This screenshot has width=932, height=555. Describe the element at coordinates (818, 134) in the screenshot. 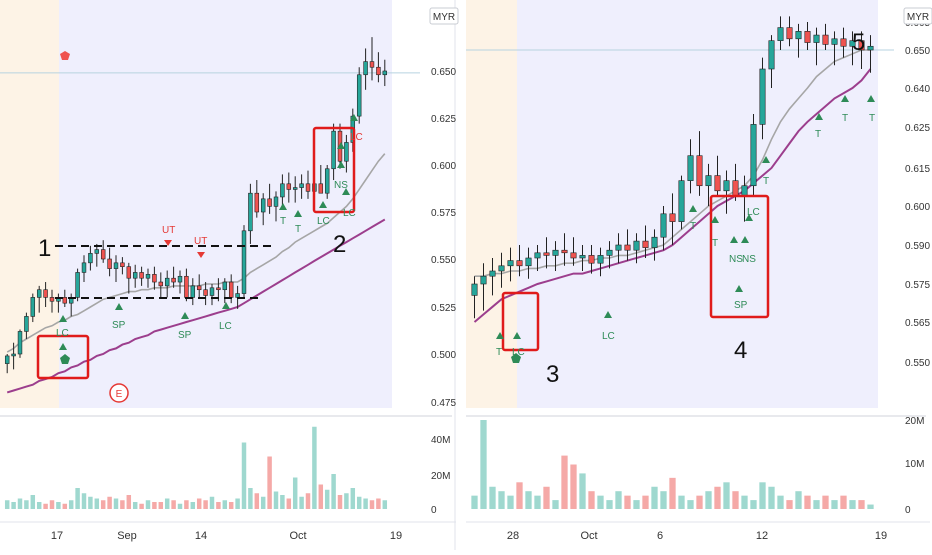

I see `svg-text: T` at that location.